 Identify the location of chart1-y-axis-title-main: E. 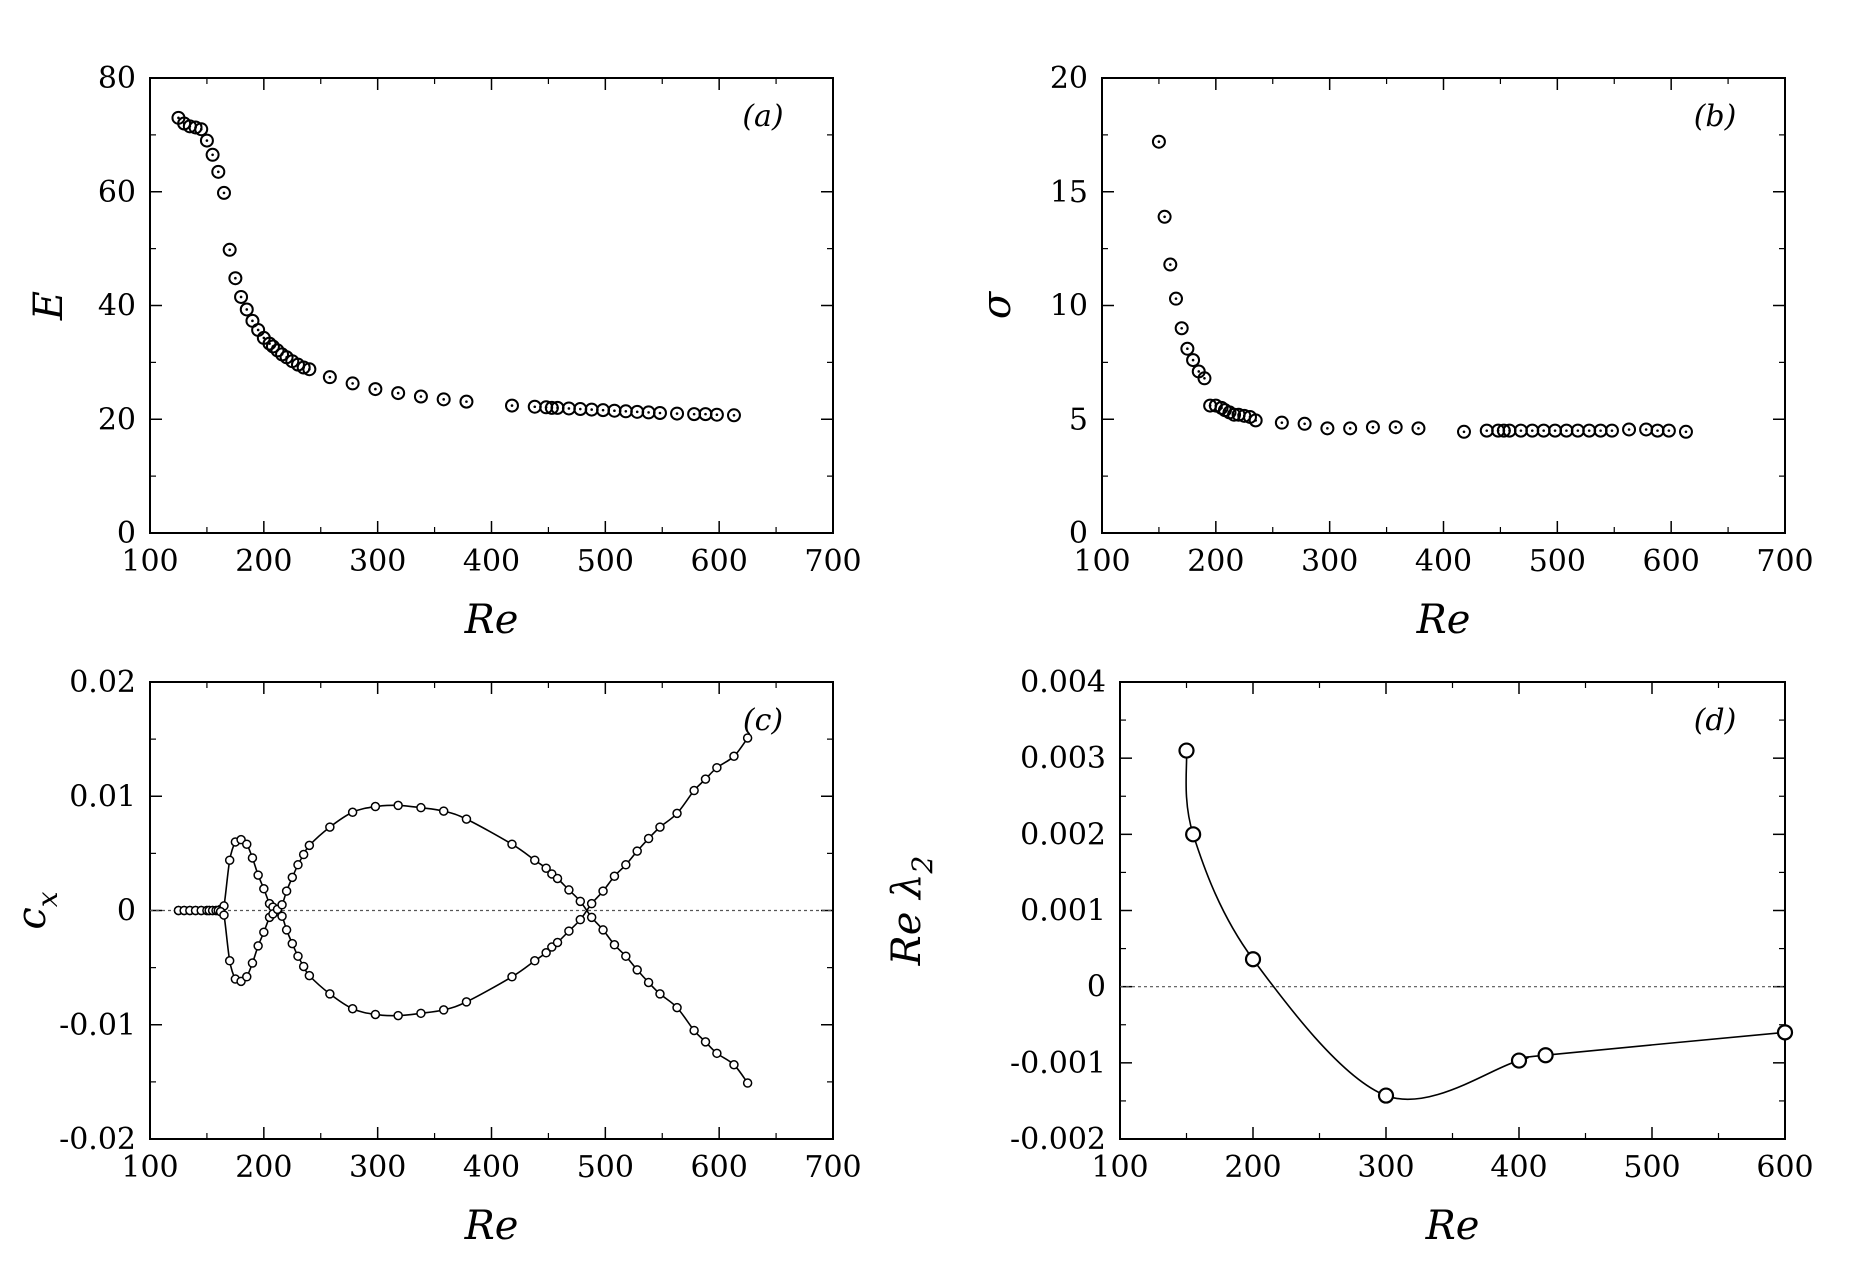
(49, 306).